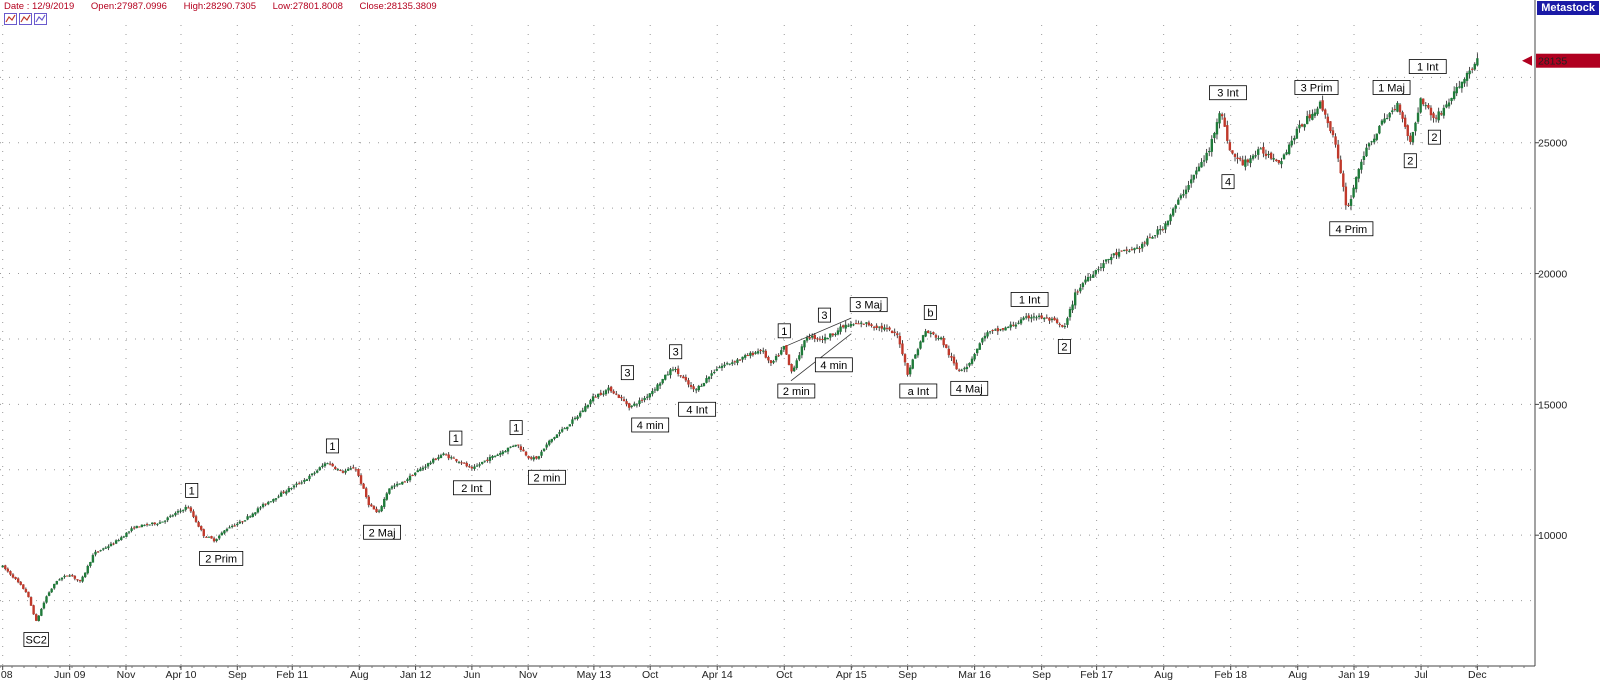 The image size is (1600, 697). I want to click on x-tick-label: Oct, so click(650, 675).